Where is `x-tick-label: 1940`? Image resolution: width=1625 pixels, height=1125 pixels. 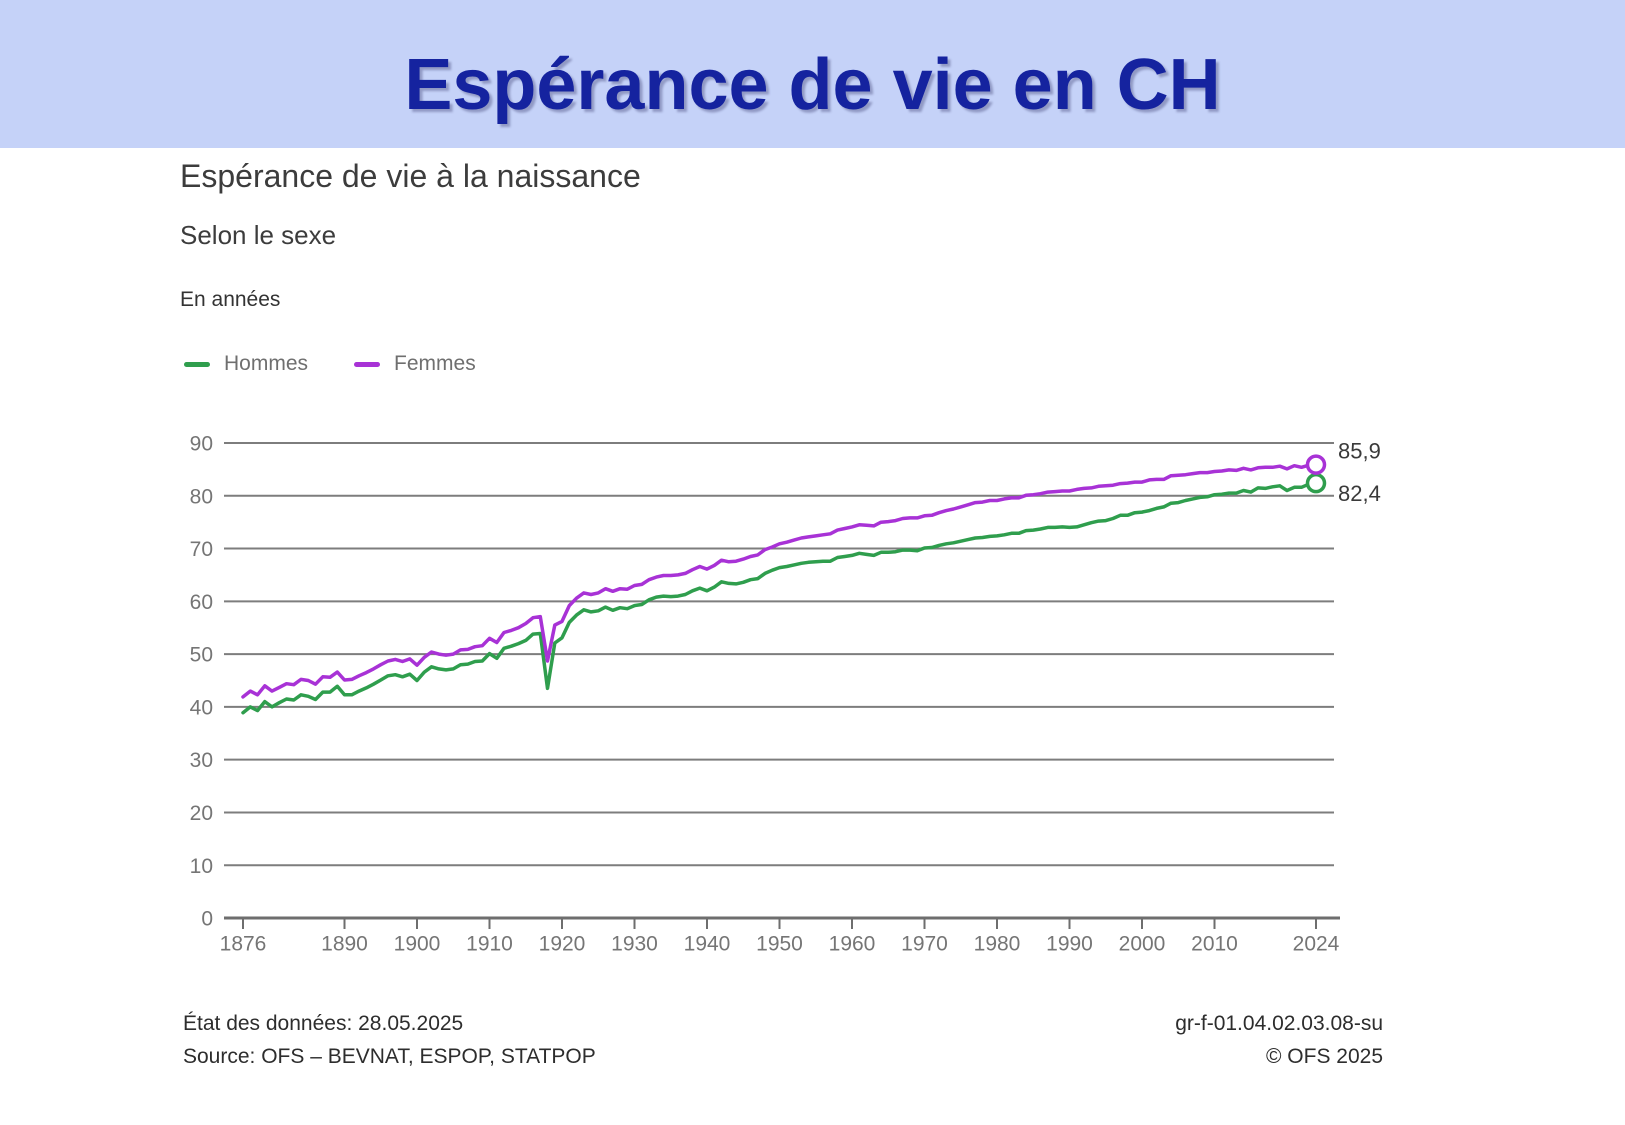 x-tick-label: 1940 is located at coordinates (707, 943).